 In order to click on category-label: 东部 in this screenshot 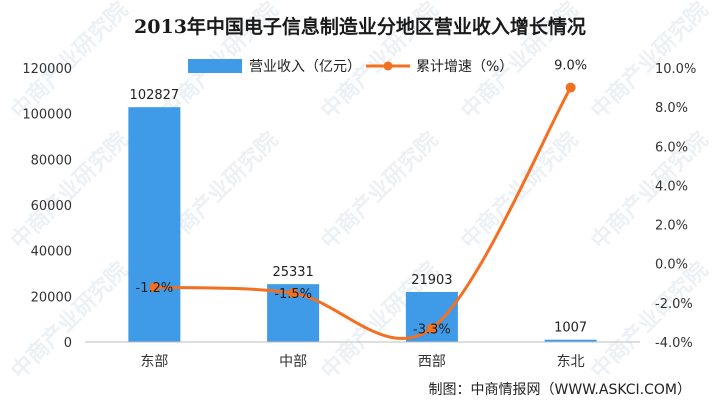, I will do `click(154, 362)`.